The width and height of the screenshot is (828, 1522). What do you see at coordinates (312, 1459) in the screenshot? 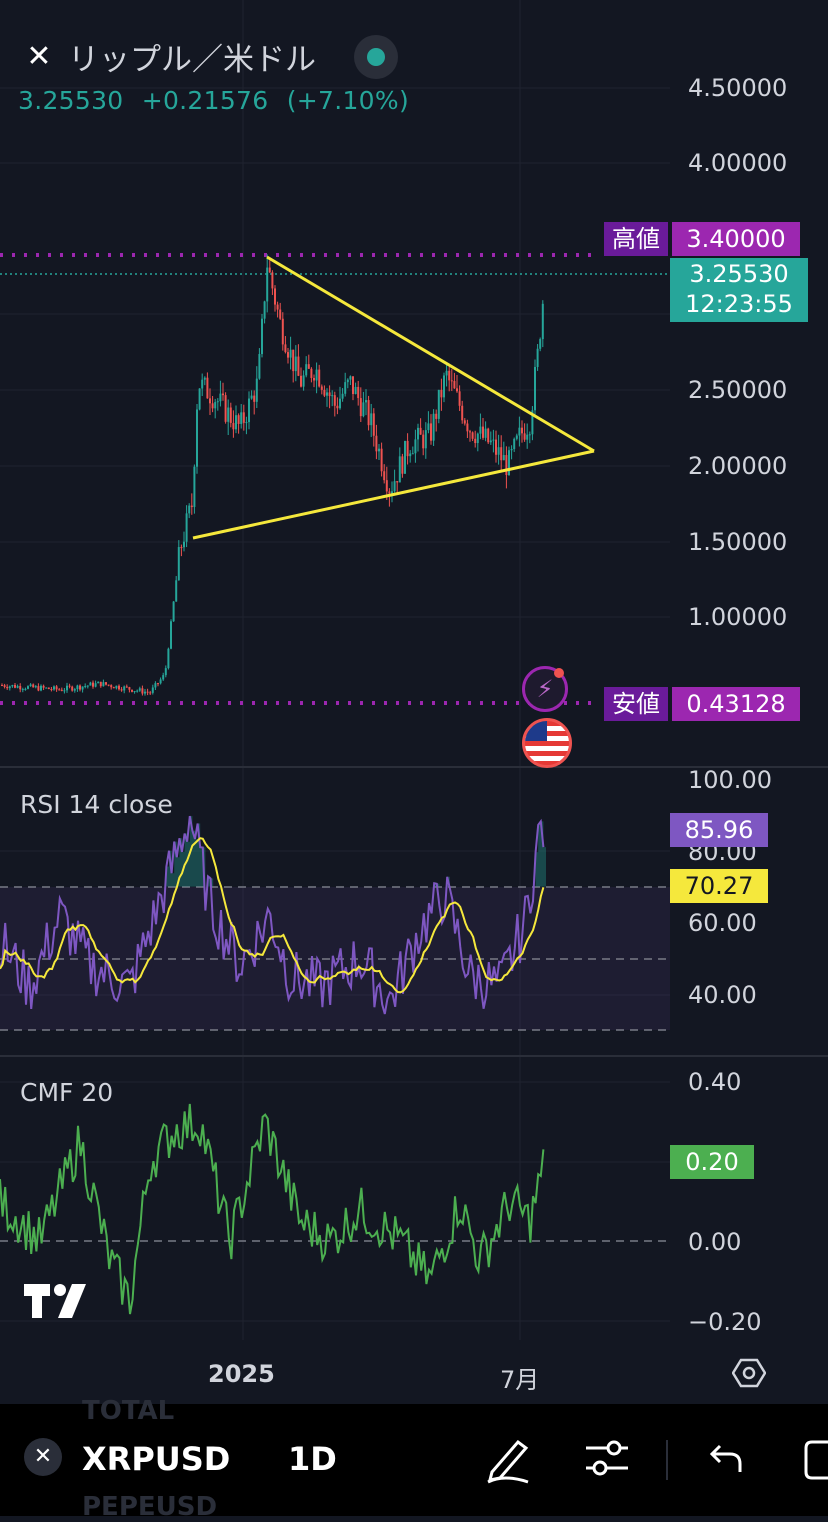
I see `interval-button: 1D` at bounding box center [312, 1459].